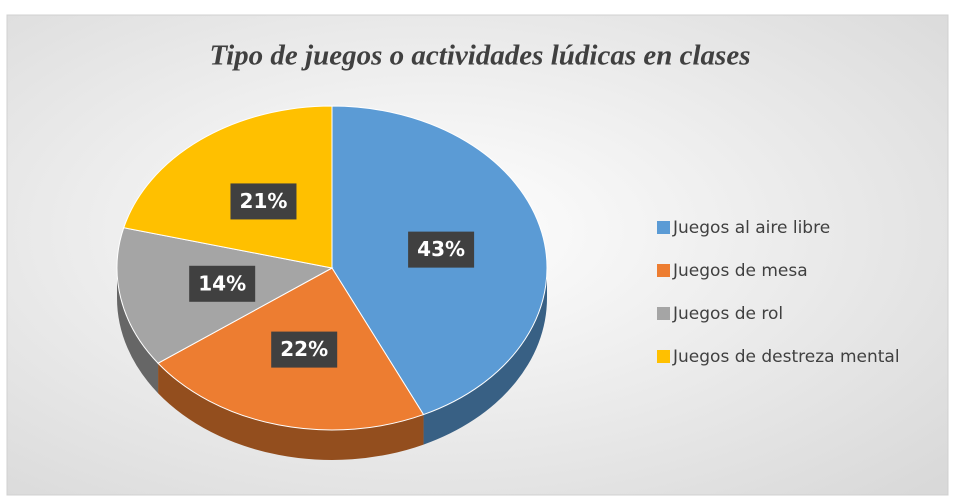 The image size is (956, 502). I want to click on legend-label: Juegos de rol, so click(727, 314).